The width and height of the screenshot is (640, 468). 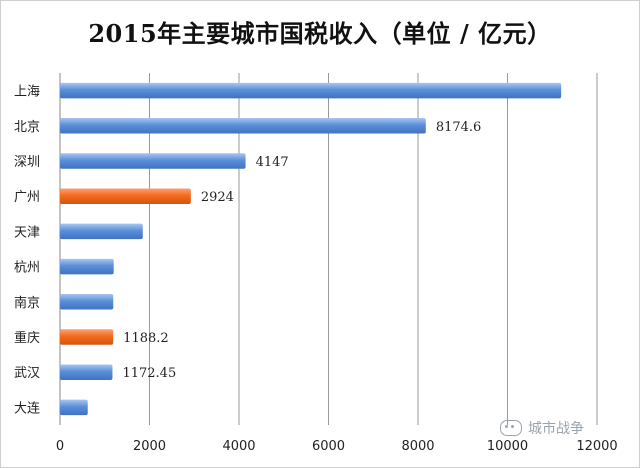 I want to click on category-label: 深圳, so click(x=27, y=162).